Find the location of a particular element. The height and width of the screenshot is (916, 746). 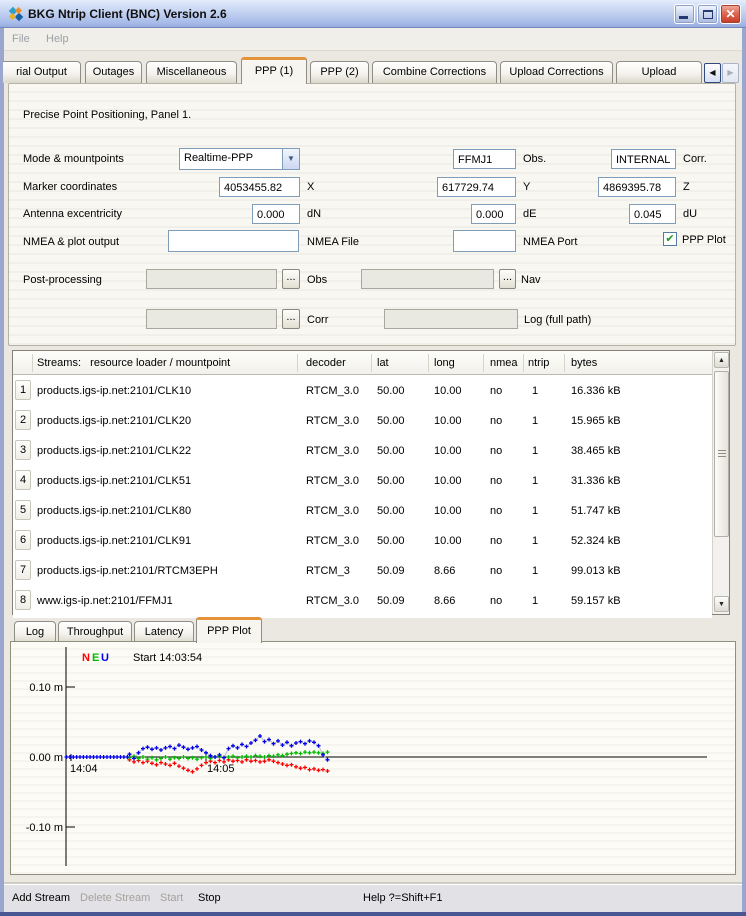

nmea-port-field is located at coordinates (484, 241).